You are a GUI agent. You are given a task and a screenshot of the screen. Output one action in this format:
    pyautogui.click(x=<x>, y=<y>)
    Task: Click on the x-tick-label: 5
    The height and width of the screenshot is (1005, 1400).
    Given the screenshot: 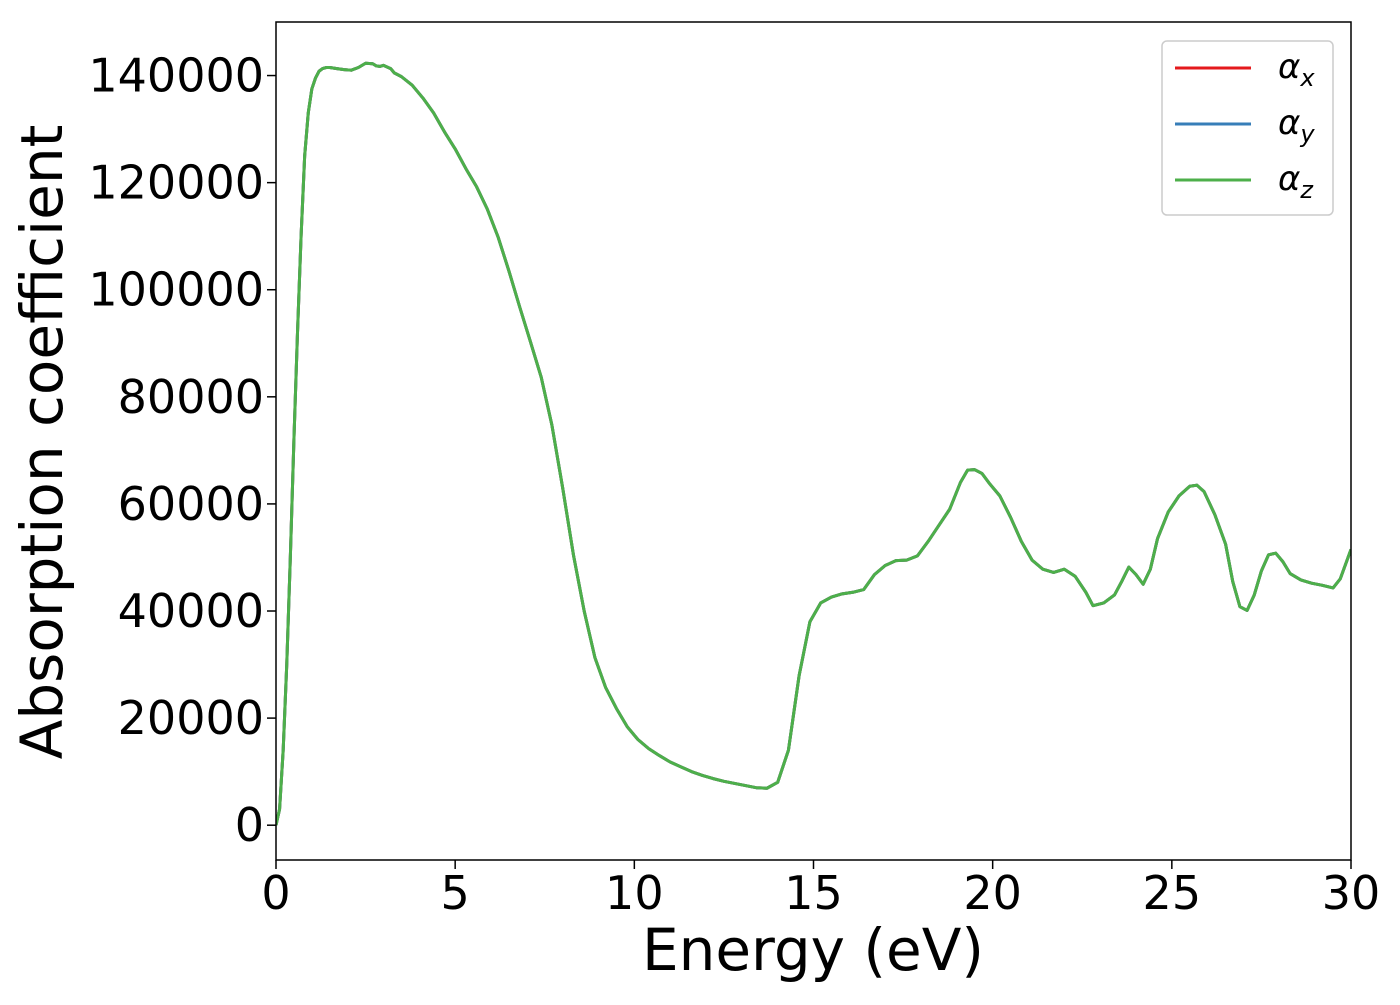 What is the action you would take?
    pyautogui.click(x=455, y=893)
    